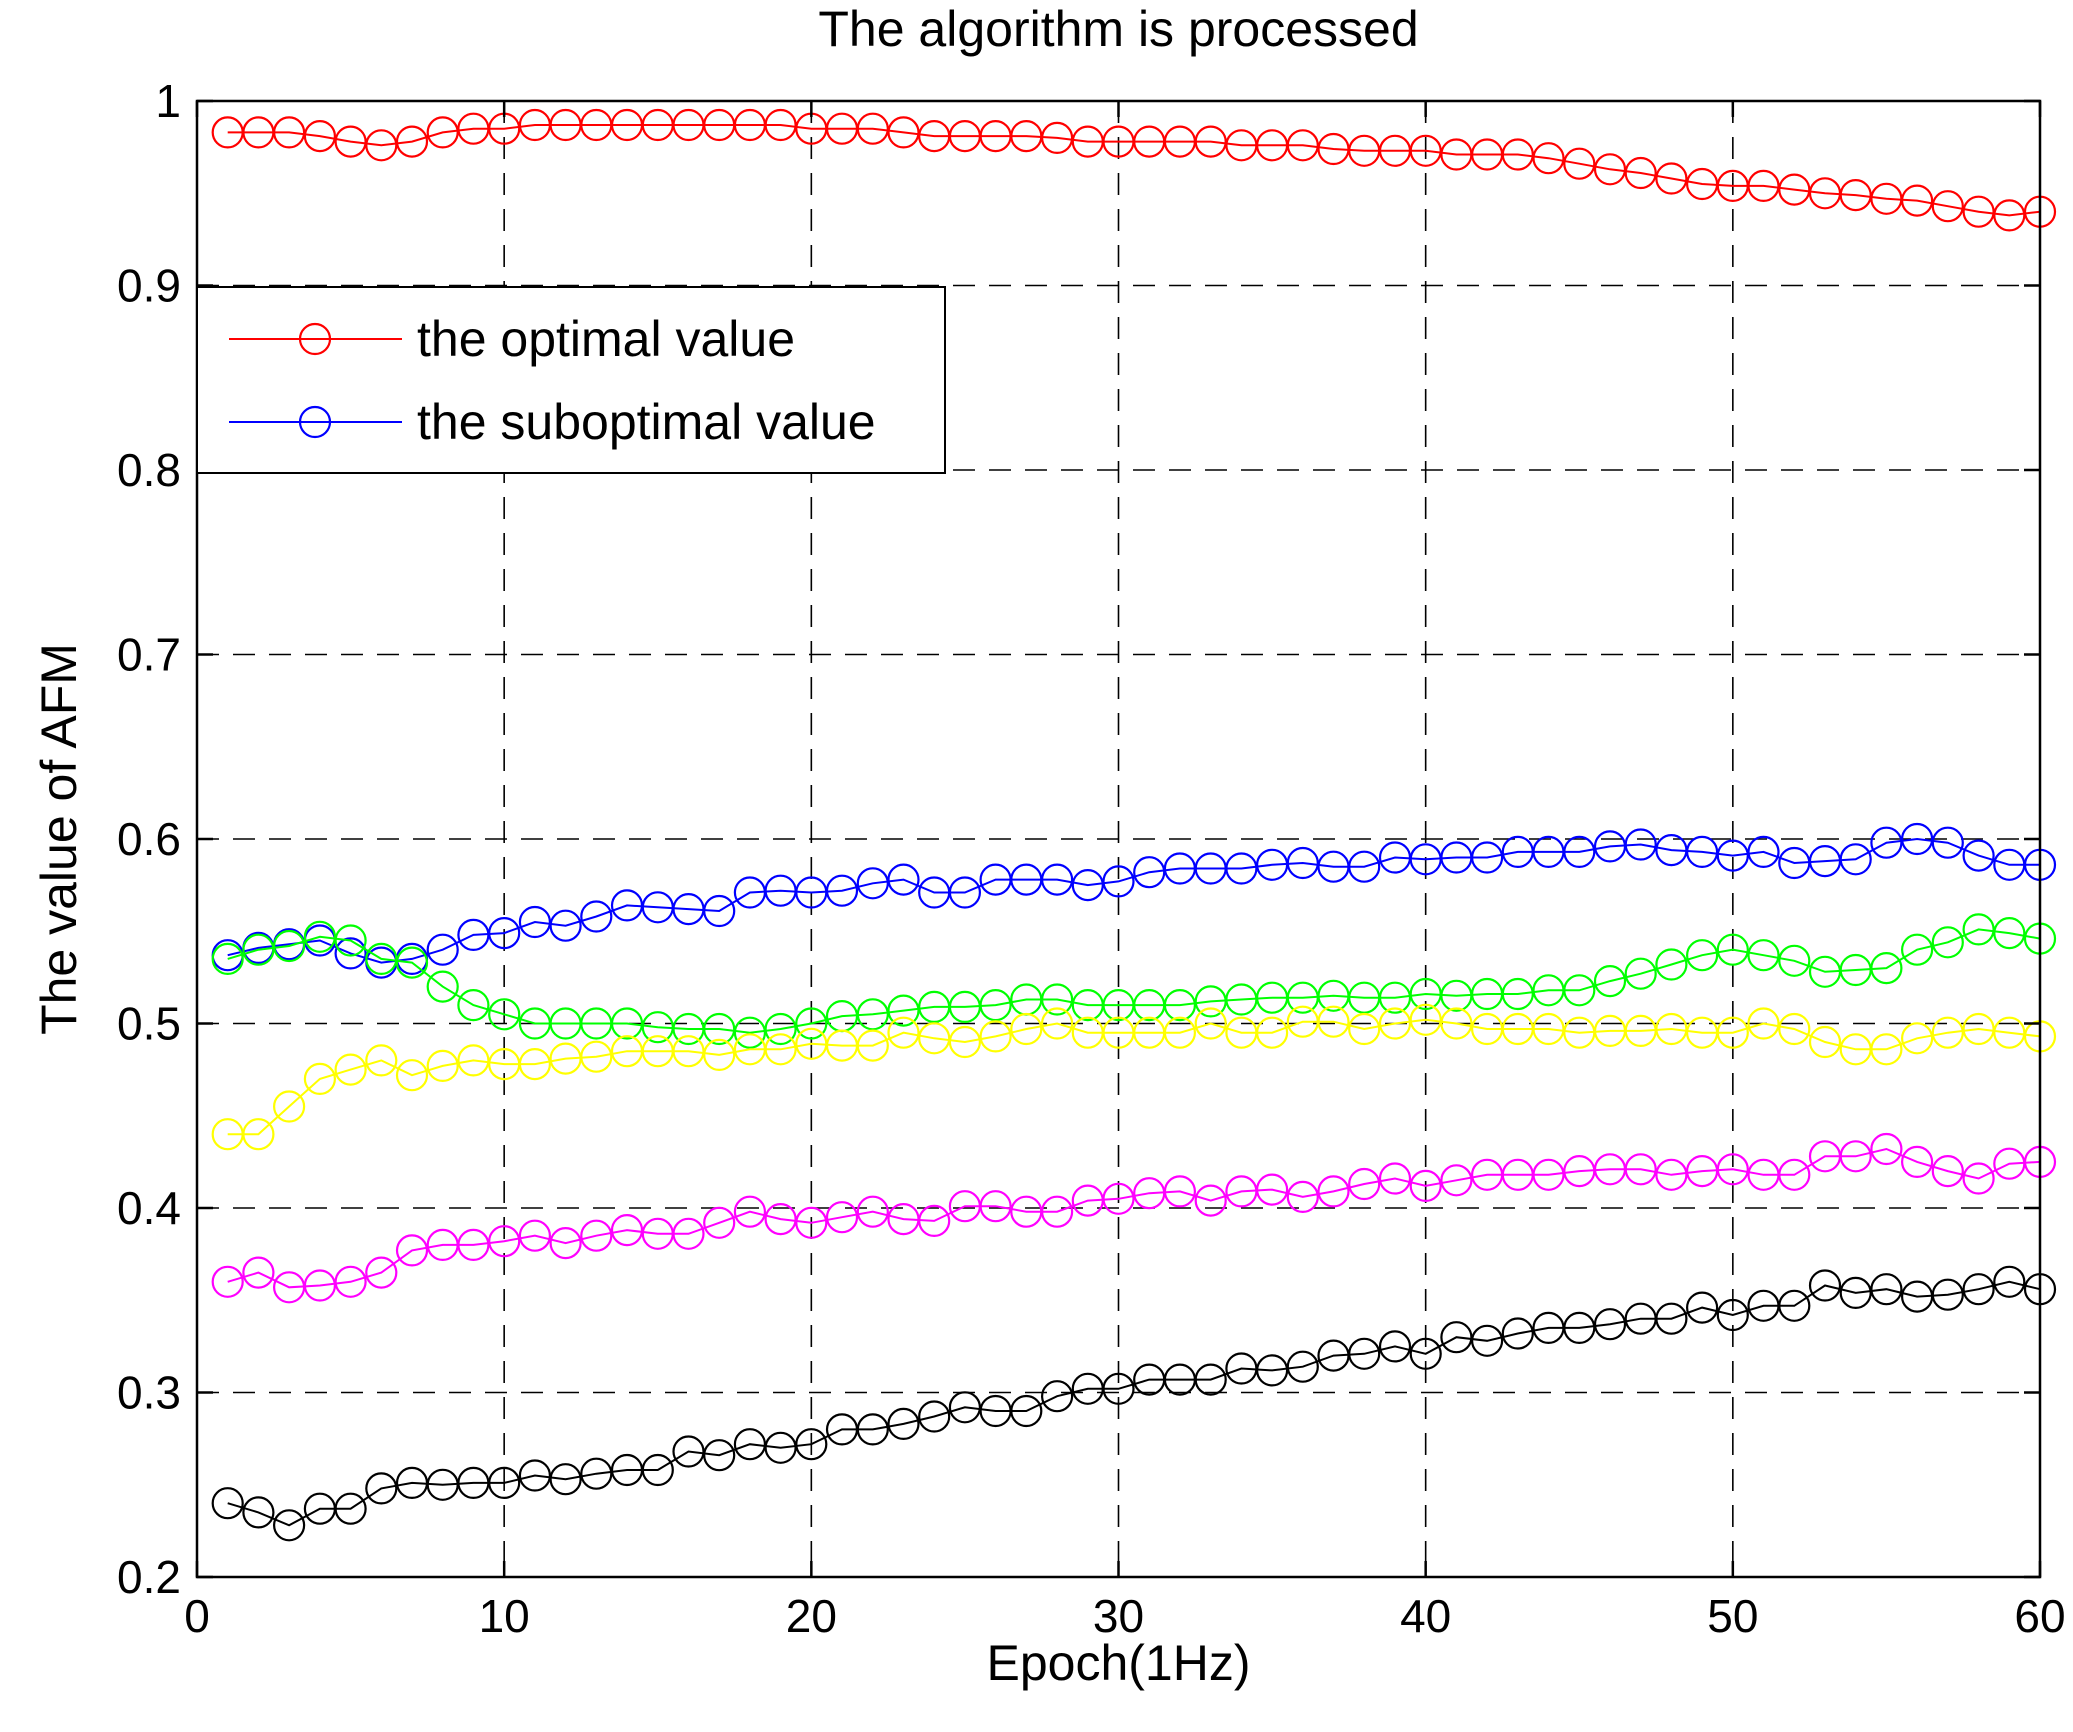 The image size is (2073, 1732). I want to click on y-axis-label: The value of AFM, so click(59, 839).